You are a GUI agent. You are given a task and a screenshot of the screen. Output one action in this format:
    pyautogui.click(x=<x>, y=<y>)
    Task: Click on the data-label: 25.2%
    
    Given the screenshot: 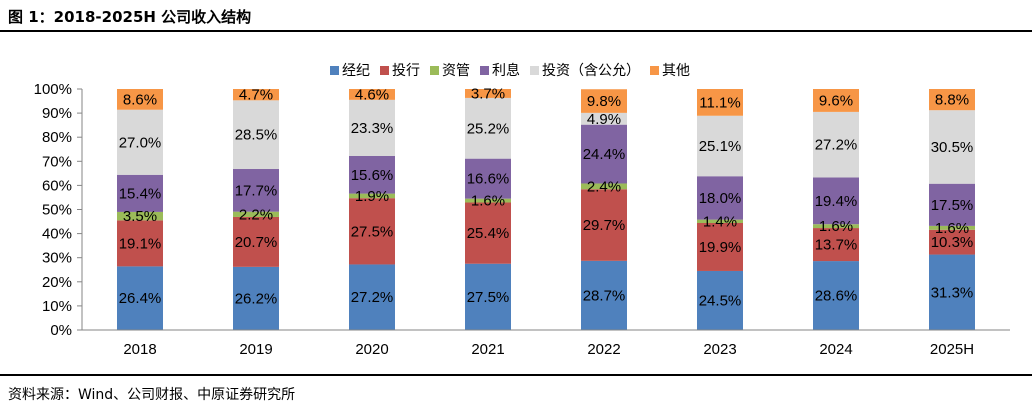 What is the action you would take?
    pyautogui.click(x=488, y=128)
    